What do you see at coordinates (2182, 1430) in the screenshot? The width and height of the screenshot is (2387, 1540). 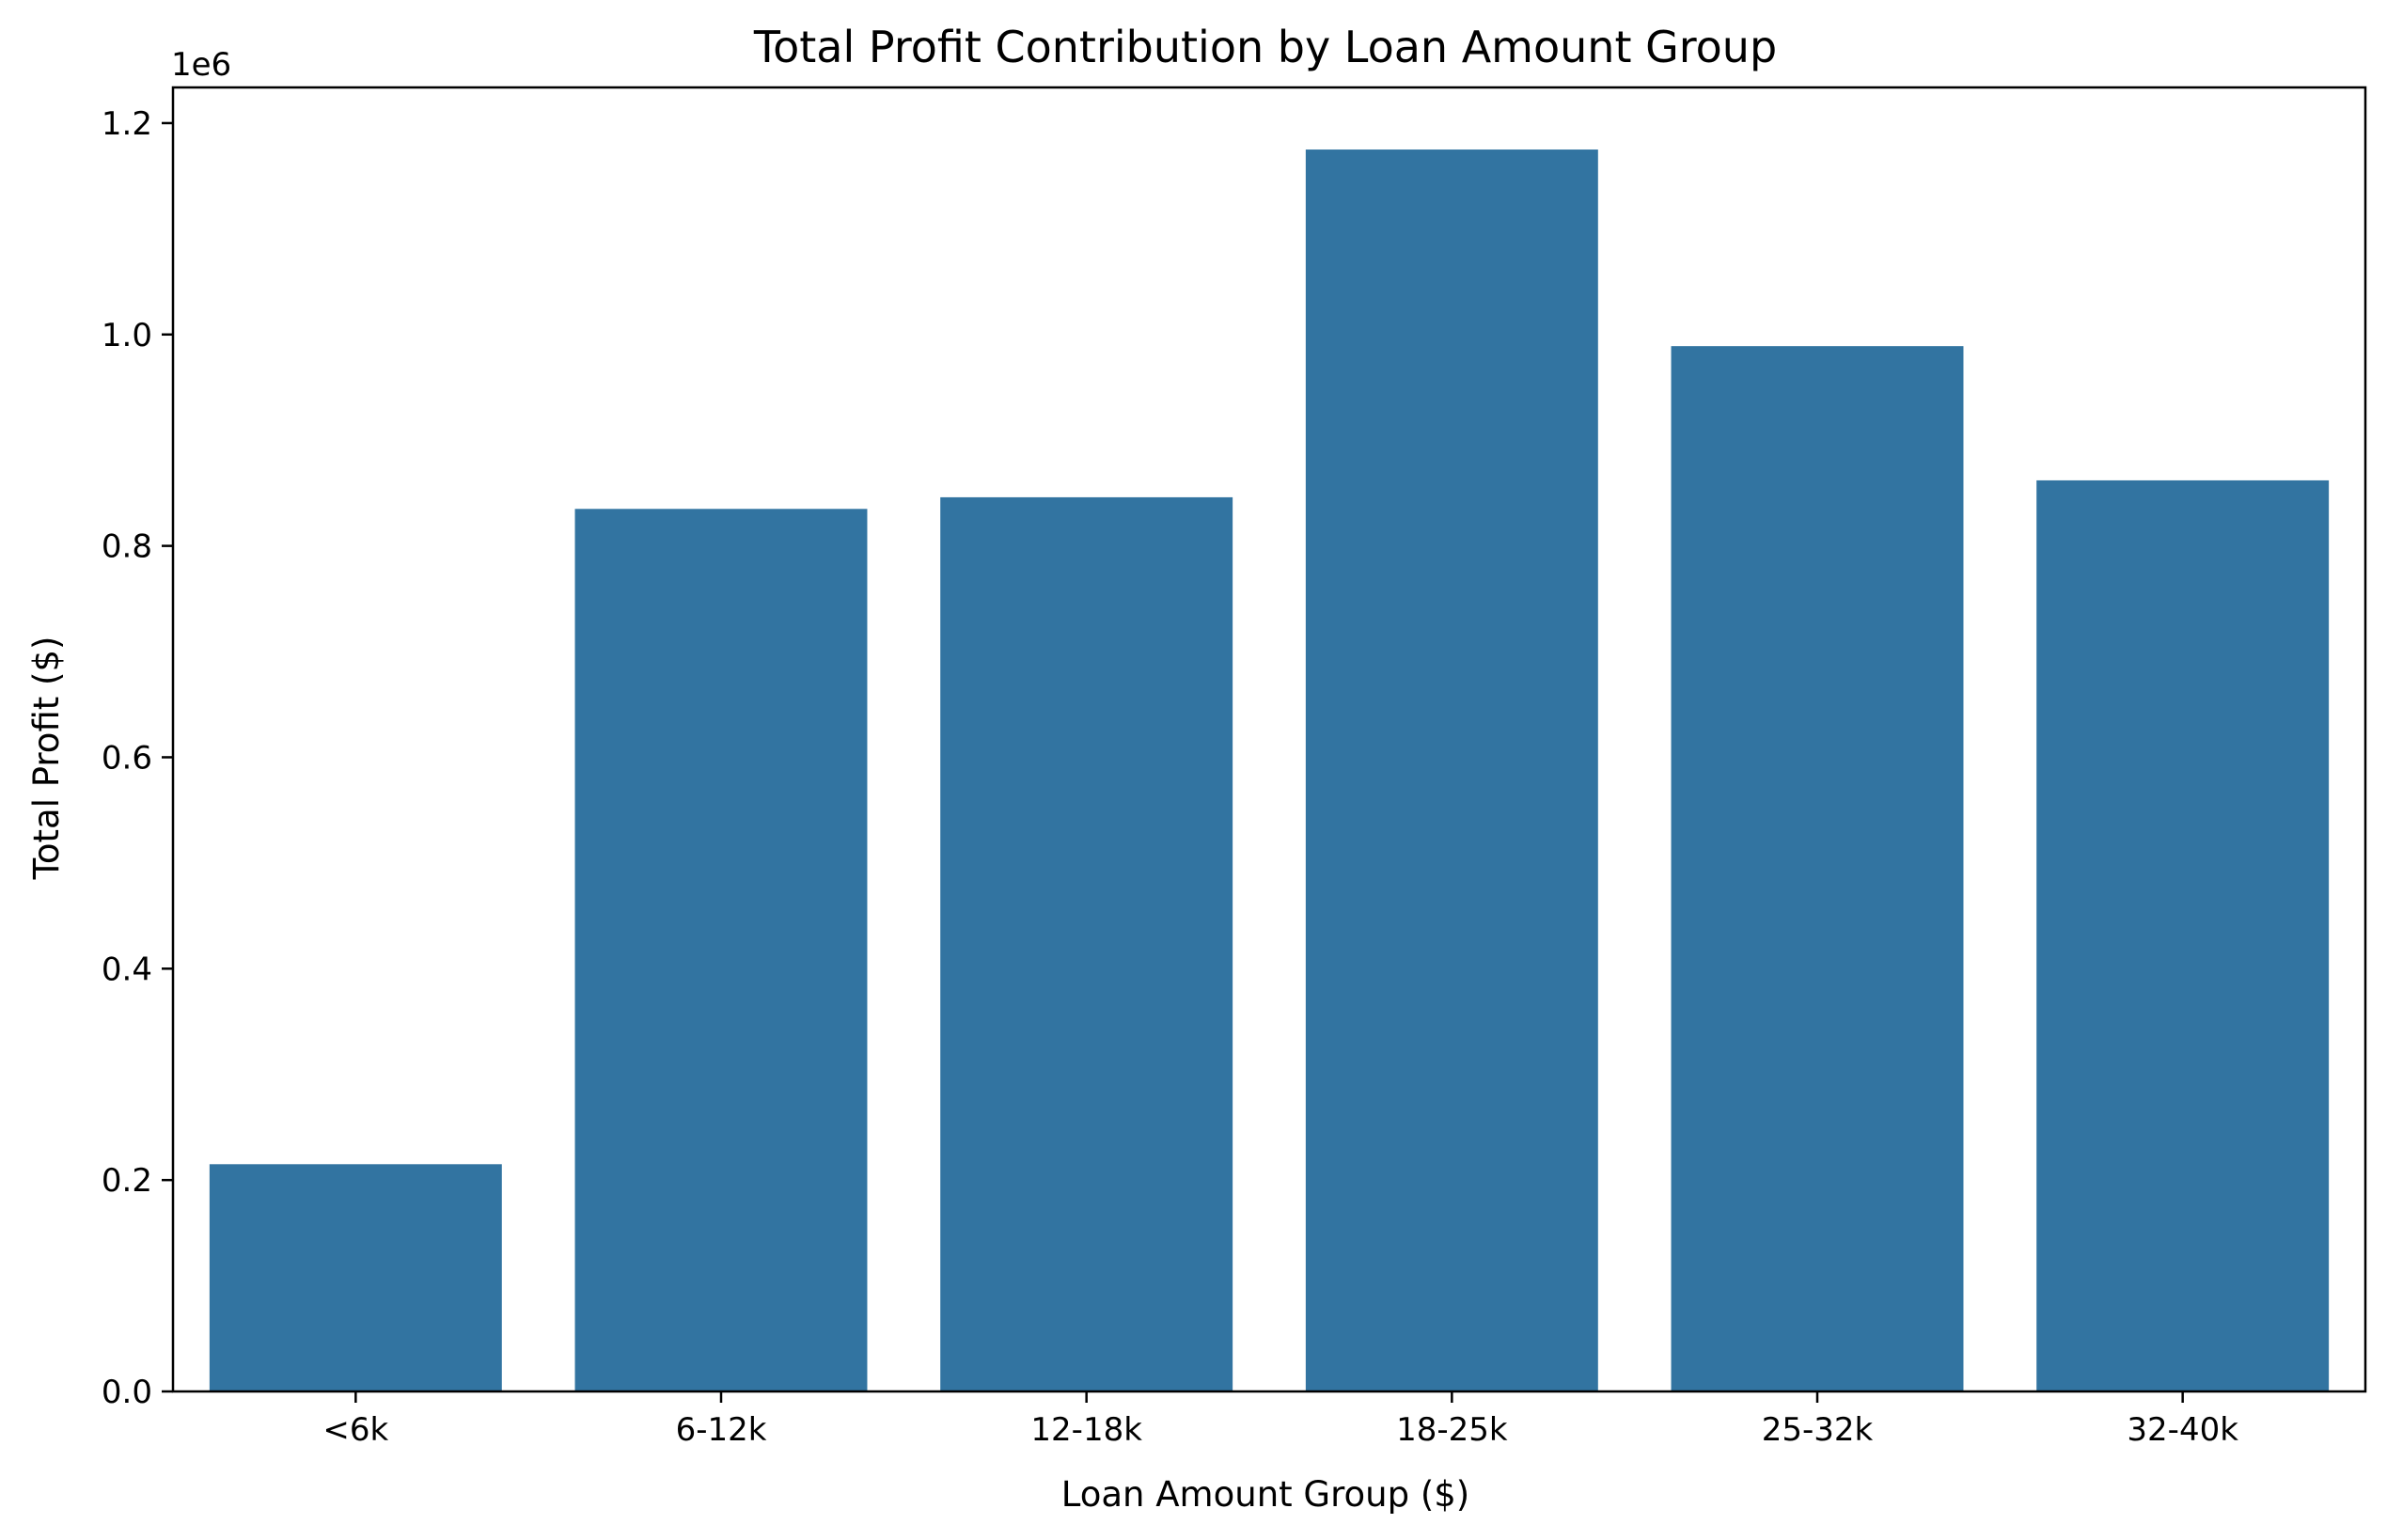 I see `x-tick-label-5: 32-40k` at bounding box center [2182, 1430].